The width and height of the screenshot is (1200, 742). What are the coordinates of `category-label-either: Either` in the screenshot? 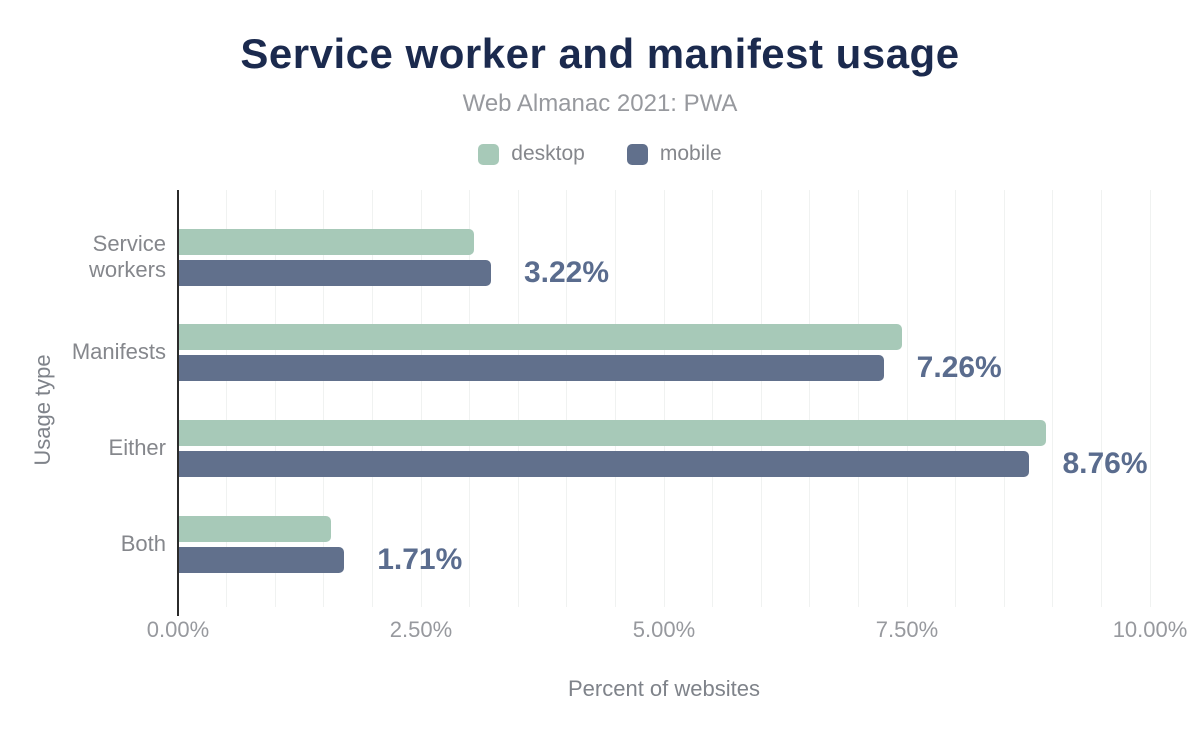 It's located at (137, 447).